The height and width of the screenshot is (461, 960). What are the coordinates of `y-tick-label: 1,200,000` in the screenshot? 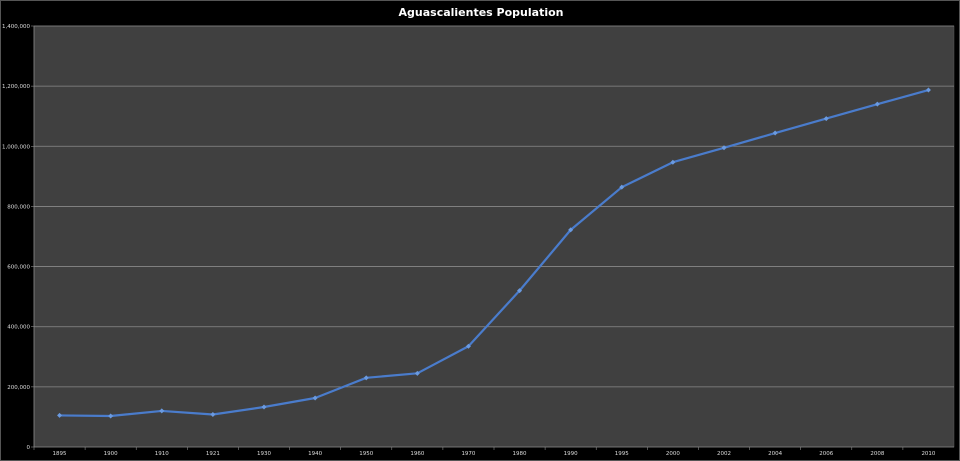 It's located at (16, 87).